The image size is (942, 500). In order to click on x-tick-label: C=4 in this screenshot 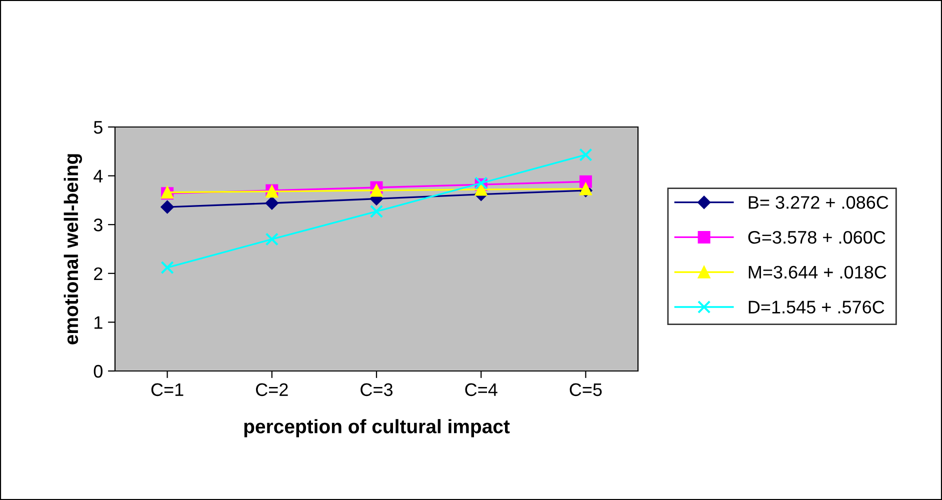, I will do `click(481, 389)`.